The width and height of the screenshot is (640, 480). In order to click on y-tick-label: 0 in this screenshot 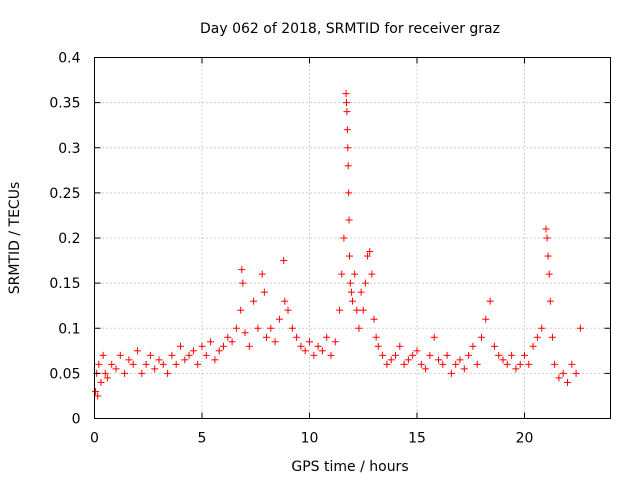, I will do `click(76, 420)`.